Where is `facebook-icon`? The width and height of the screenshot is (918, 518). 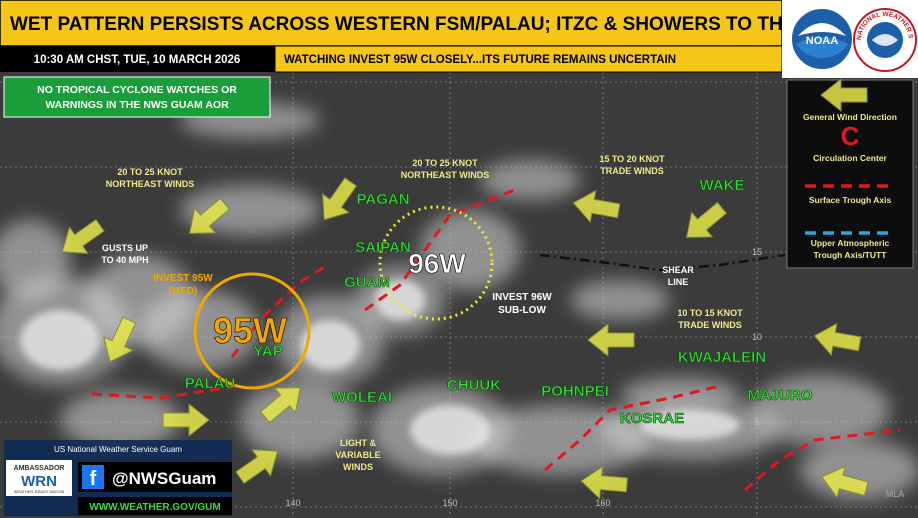 facebook-icon is located at coordinates (93, 477).